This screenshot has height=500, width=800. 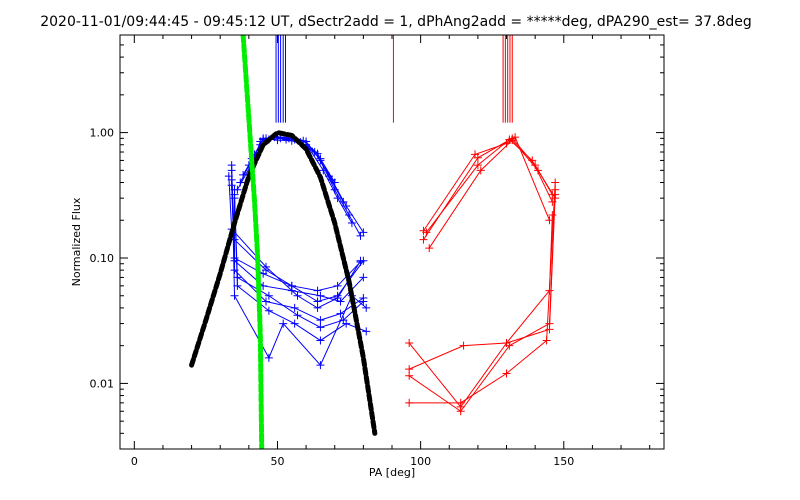 I want to click on x-tick-label: 0, so click(x=134, y=461).